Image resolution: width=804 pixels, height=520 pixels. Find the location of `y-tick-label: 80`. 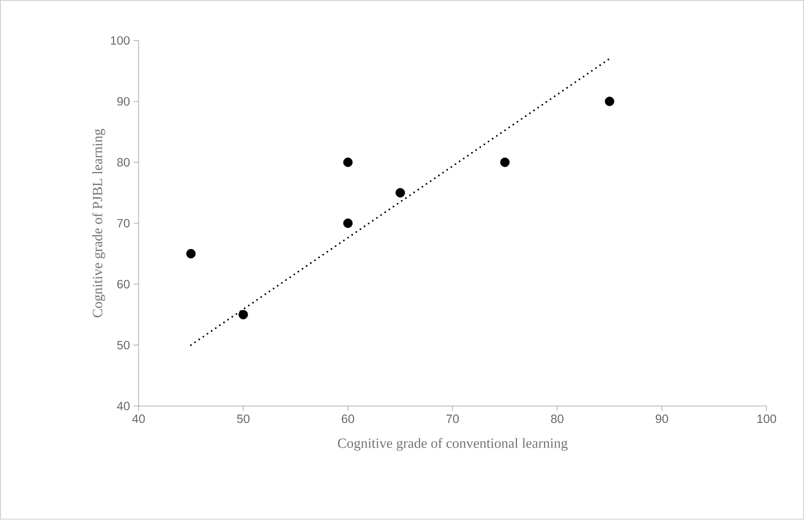

y-tick-label: 80 is located at coordinates (123, 162).